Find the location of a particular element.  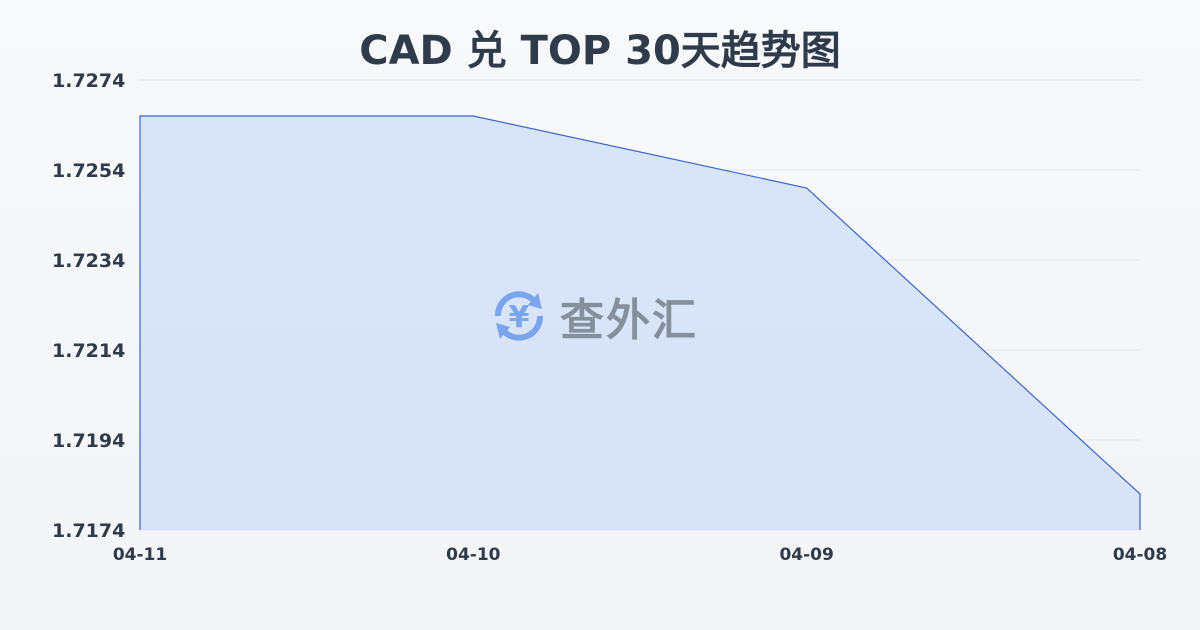

y-tick-label: 1.7274 is located at coordinates (88, 81).